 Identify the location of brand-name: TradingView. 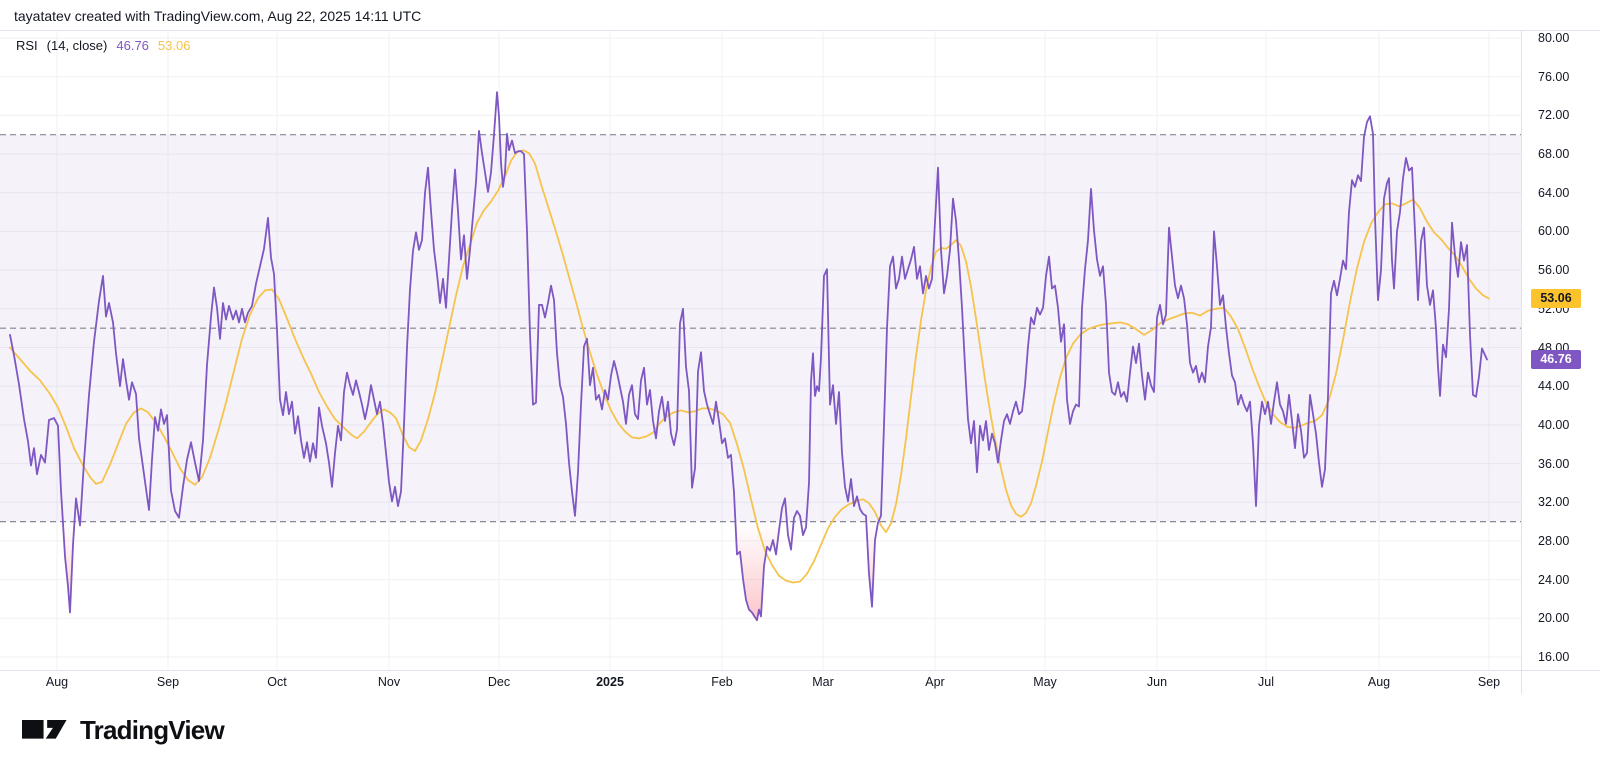
(152, 729).